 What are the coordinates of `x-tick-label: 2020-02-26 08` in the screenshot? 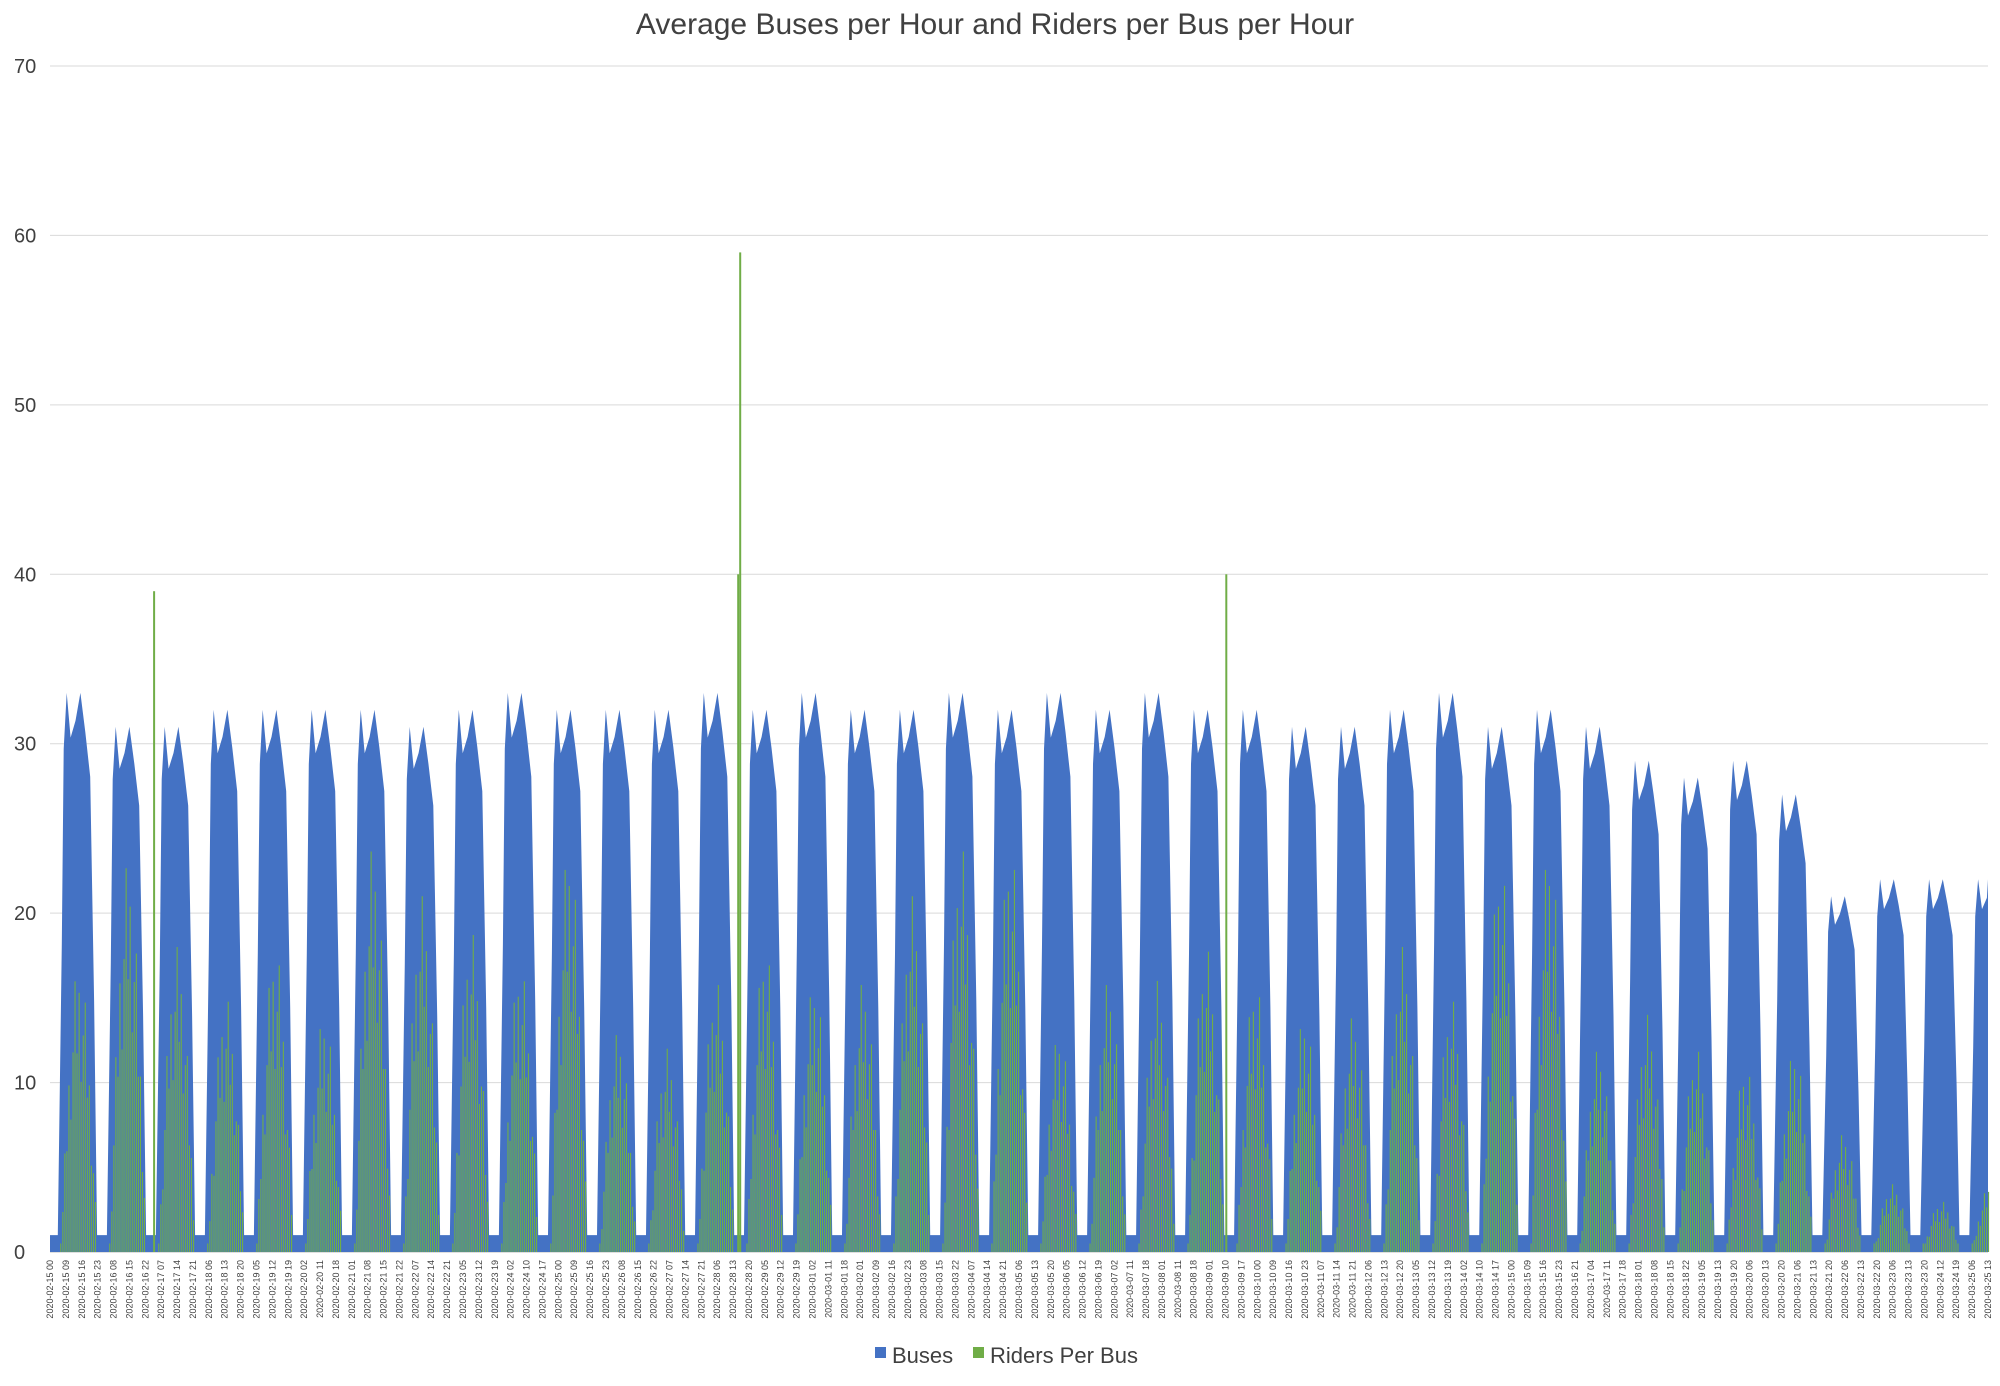 It's located at (622, 1289).